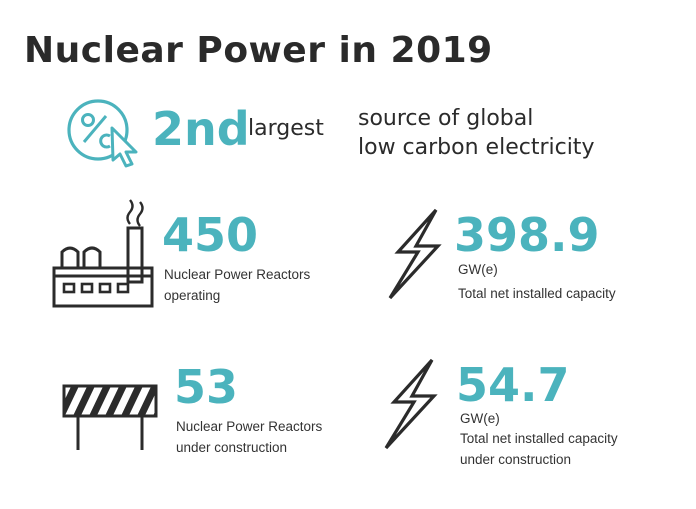  I want to click on capacity-installed-value: 398.9, so click(527, 235).